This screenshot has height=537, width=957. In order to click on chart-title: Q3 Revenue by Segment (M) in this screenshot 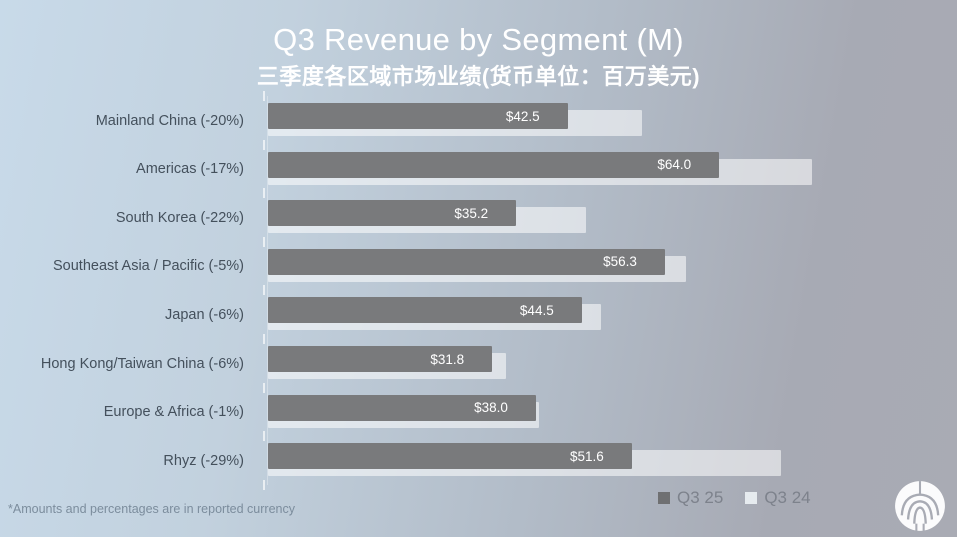, I will do `click(478, 39)`.